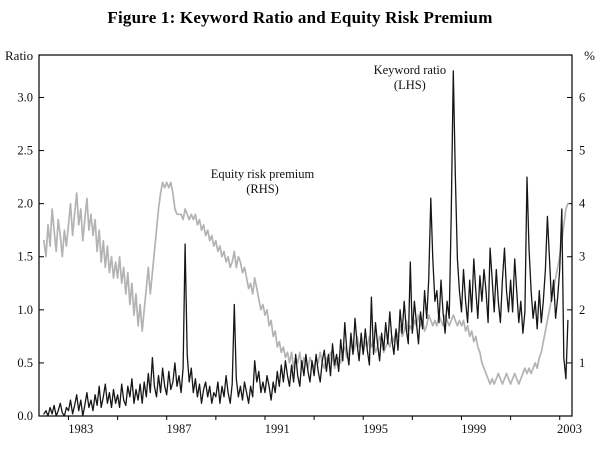 The image size is (600, 457). I want to click on left-axis-unit: Ratio, so click(19, 55).